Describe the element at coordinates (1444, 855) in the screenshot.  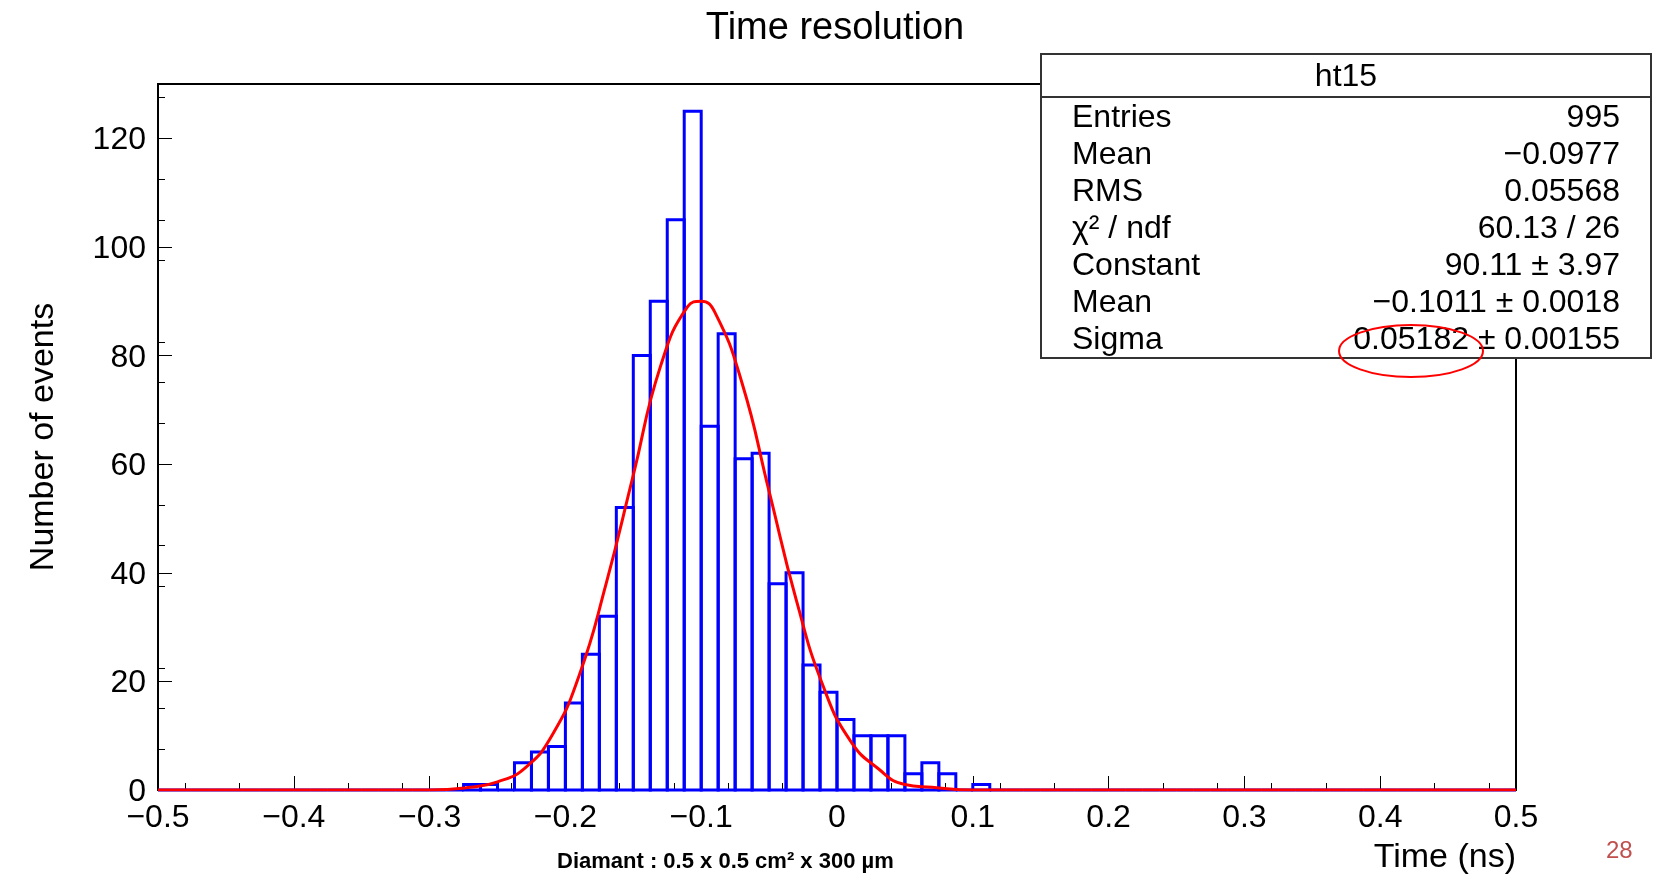
I see `x-axis-title: Time (ns)` at that location.